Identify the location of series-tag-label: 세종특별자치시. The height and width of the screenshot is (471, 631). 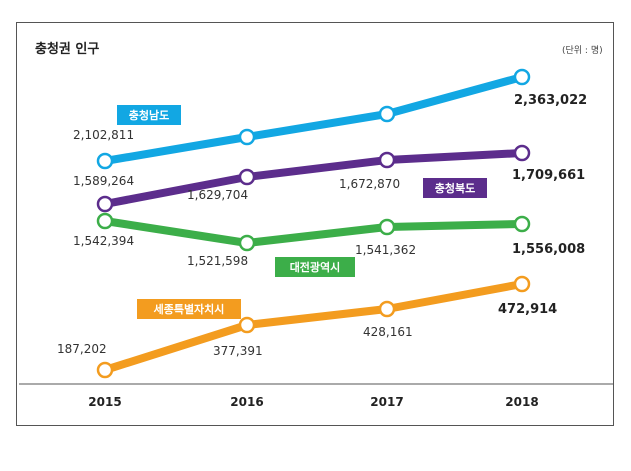
(189, 309).